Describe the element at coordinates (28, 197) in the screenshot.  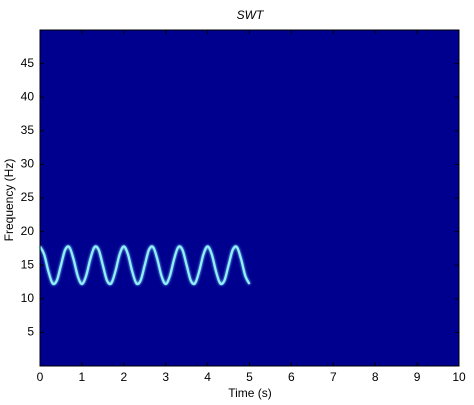
I see `y-tick-label: 25` at that location.